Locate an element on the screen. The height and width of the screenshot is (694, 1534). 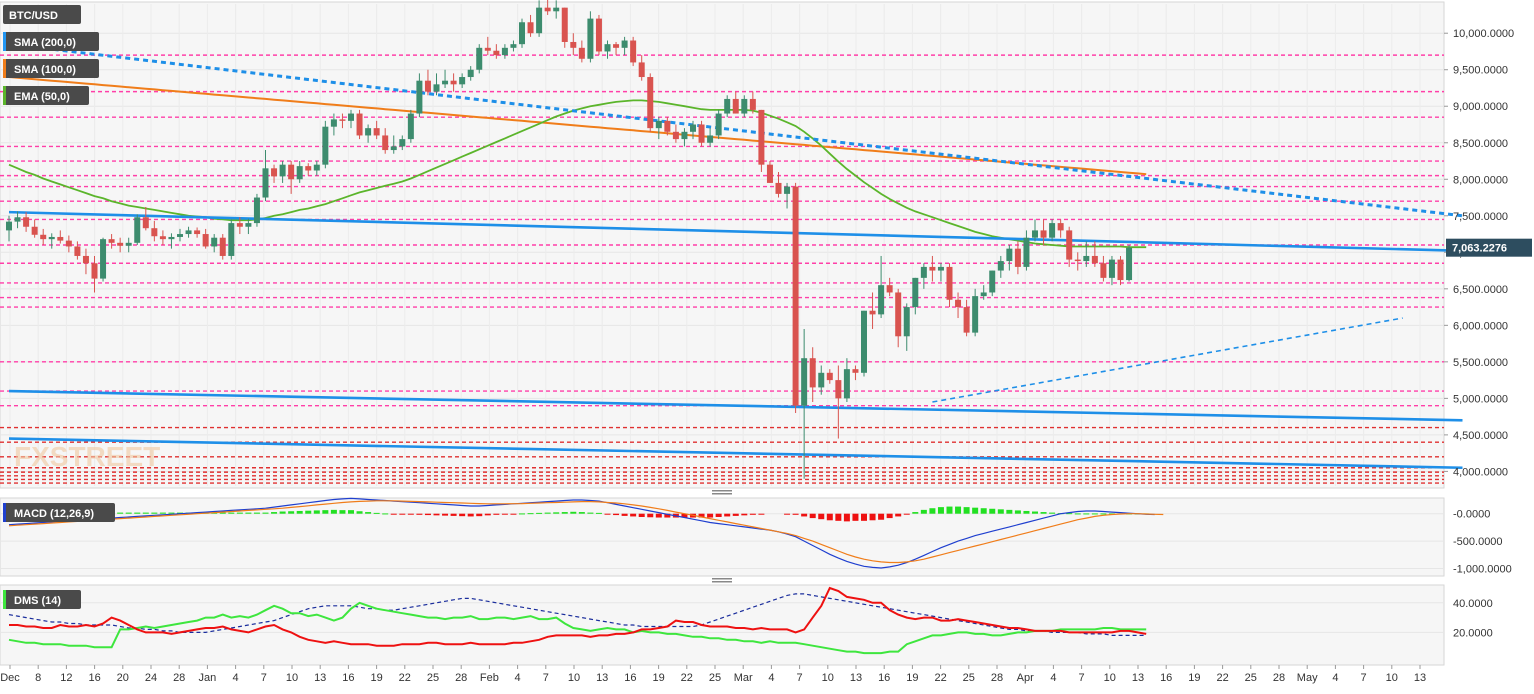
y-tick-label: 4,000.0000 is located at coordinates (1480, 472).